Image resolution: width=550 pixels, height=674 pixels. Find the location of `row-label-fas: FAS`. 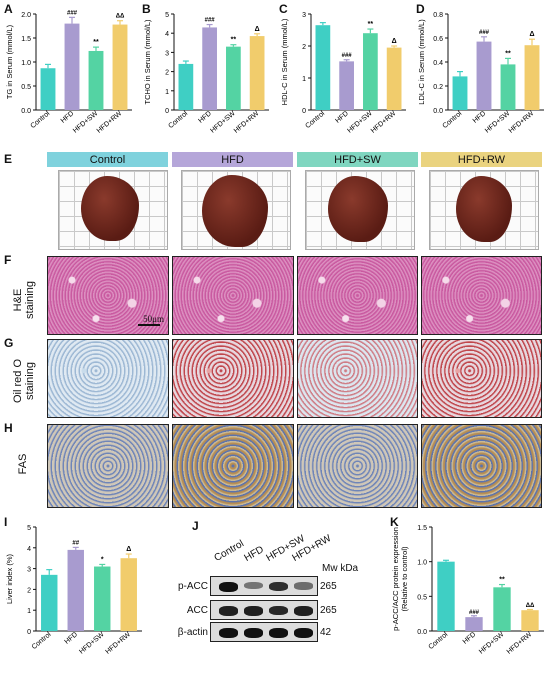

row-label-fas: FAS is located at coordinates (23, 464).